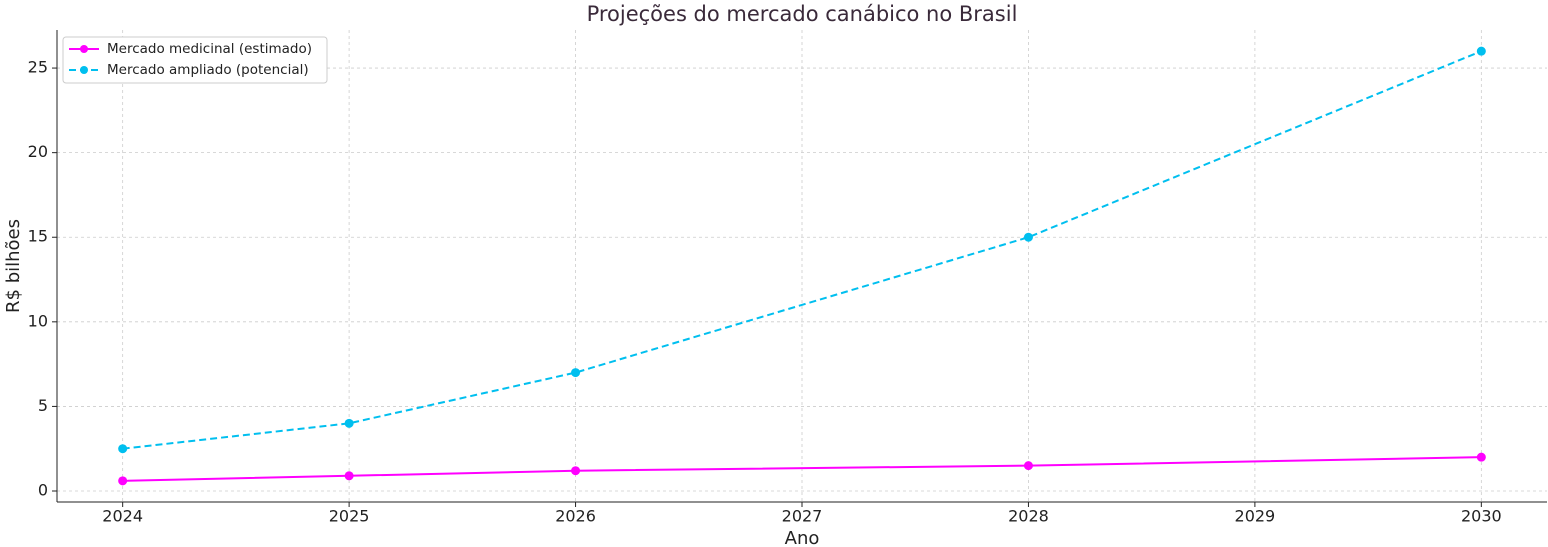 The image size is (1548, 547). Describe the element at coordinates (43, 405) in the screenshot. I see `y-tick-label: 5` at that location.